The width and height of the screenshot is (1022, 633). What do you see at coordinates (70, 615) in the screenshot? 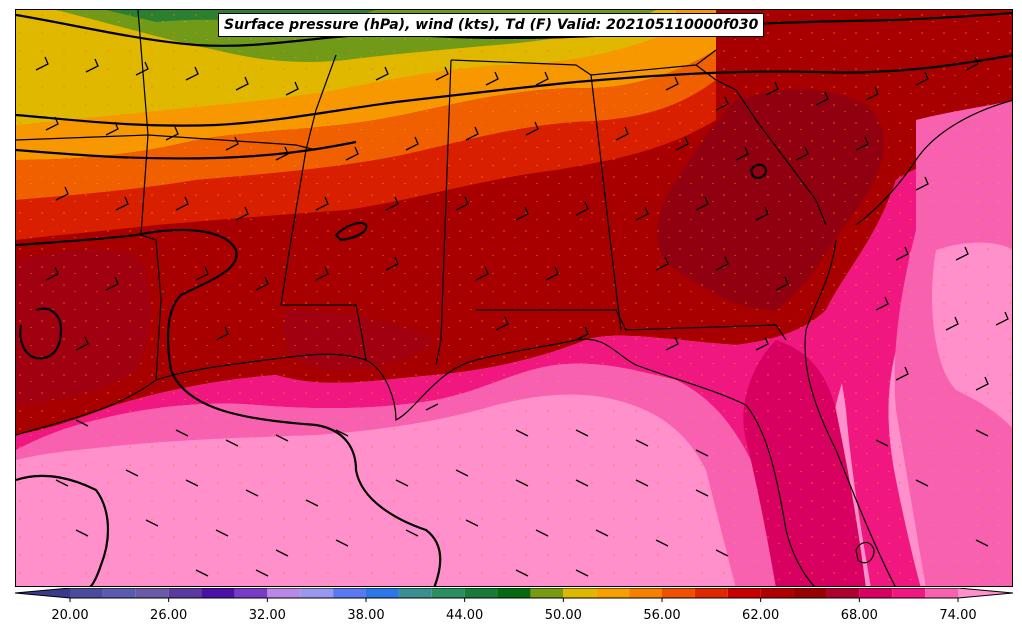
I see `colorbar-tick-label: 20.00` at bounding box center [70, 615].